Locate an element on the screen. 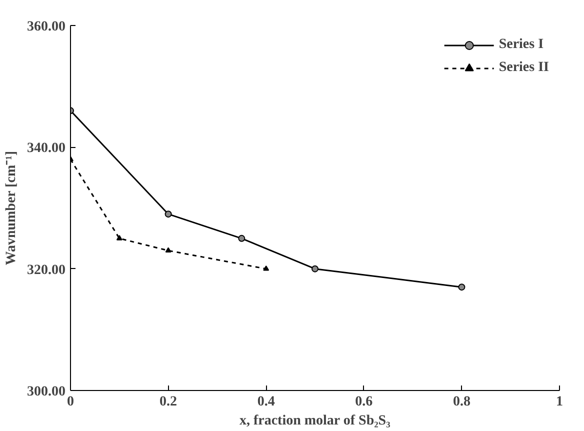 The width and height of the screenshot is (584, 431). x-tick-label: 0 is located at coordinates (70, 402).